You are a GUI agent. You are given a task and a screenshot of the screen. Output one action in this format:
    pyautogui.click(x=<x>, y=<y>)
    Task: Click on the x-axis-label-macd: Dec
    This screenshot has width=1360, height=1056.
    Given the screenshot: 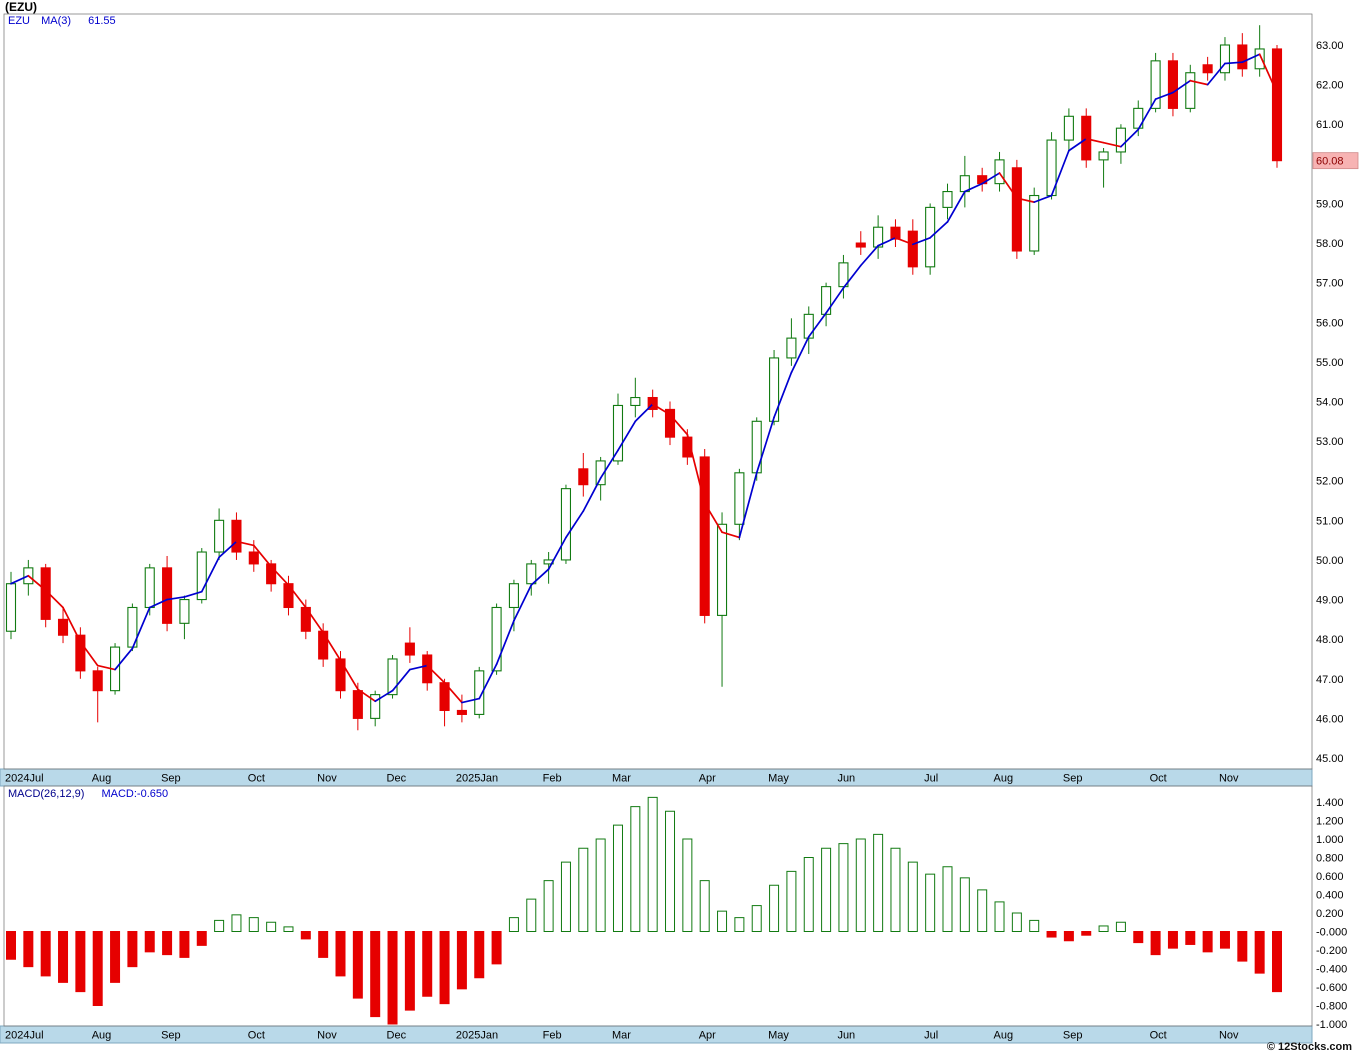 What is the action you would take?
    pyautogui.click(x=397, y=1036)
    